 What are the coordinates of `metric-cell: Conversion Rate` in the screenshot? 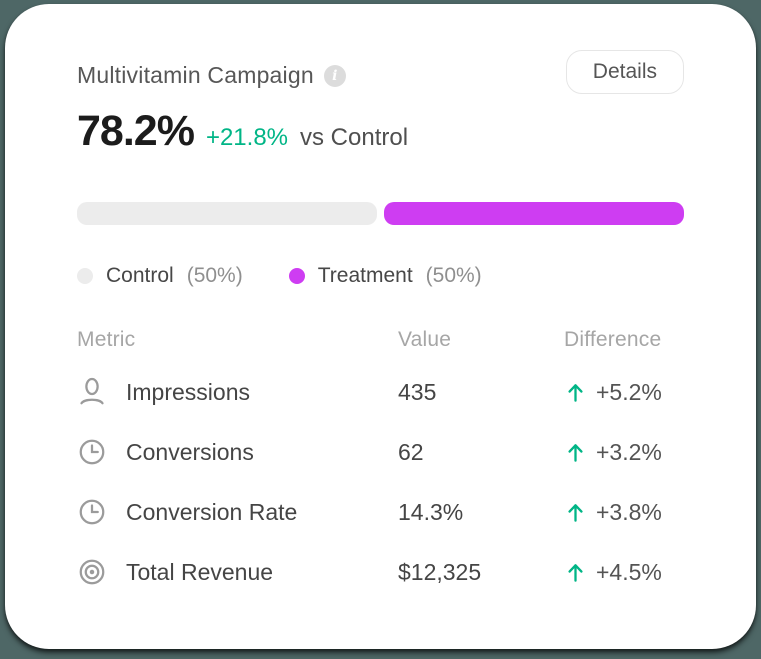 It's located at (237, 512).